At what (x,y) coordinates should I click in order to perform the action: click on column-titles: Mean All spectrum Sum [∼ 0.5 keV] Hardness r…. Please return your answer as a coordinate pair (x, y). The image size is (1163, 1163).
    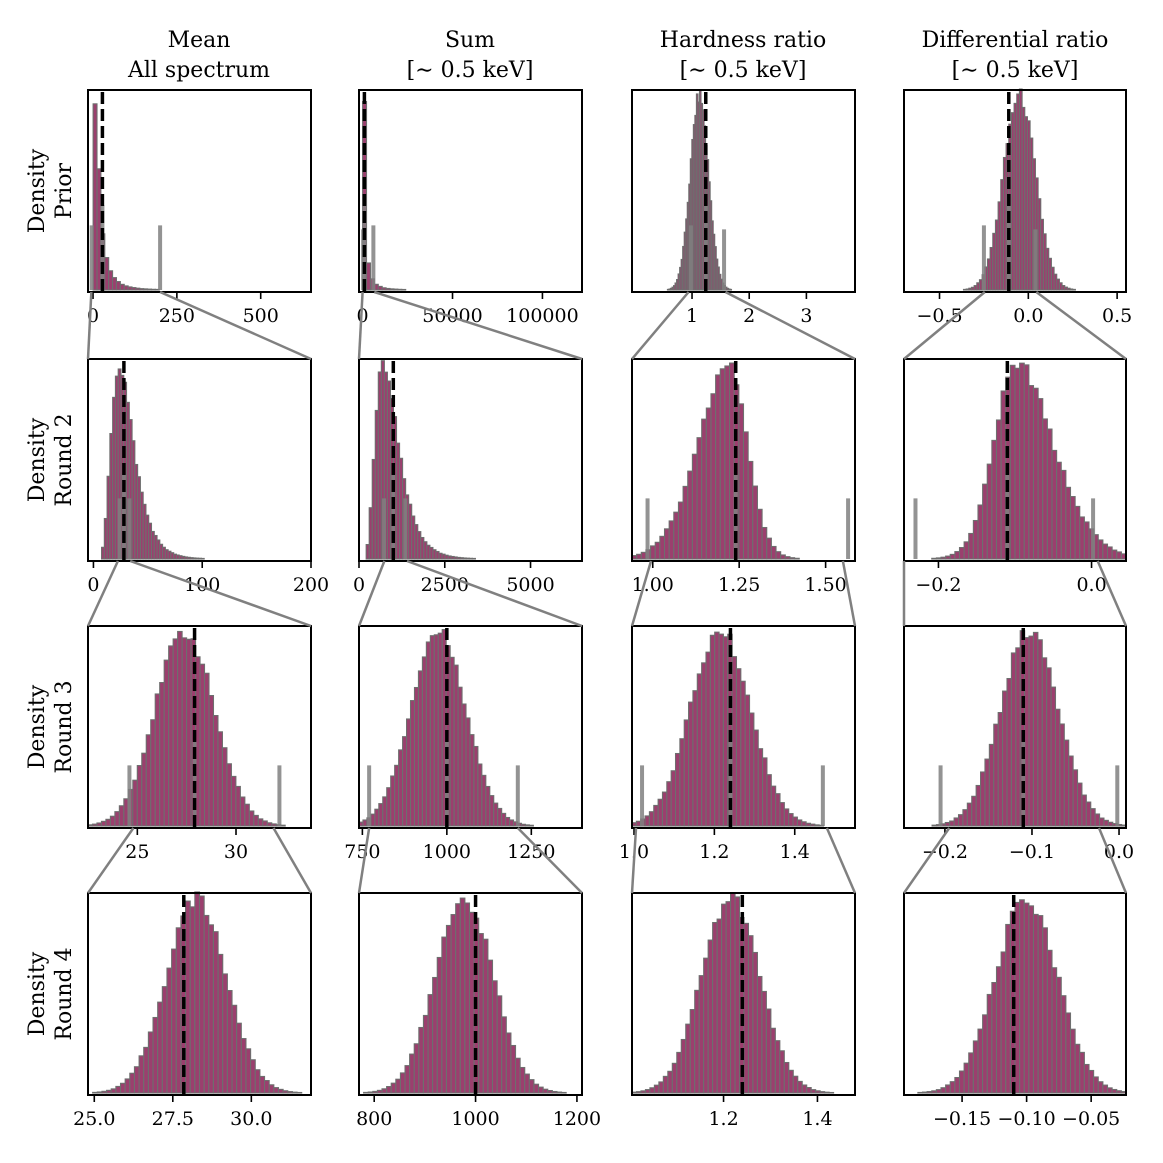
    Looking at the image, I should click on (617, 55).